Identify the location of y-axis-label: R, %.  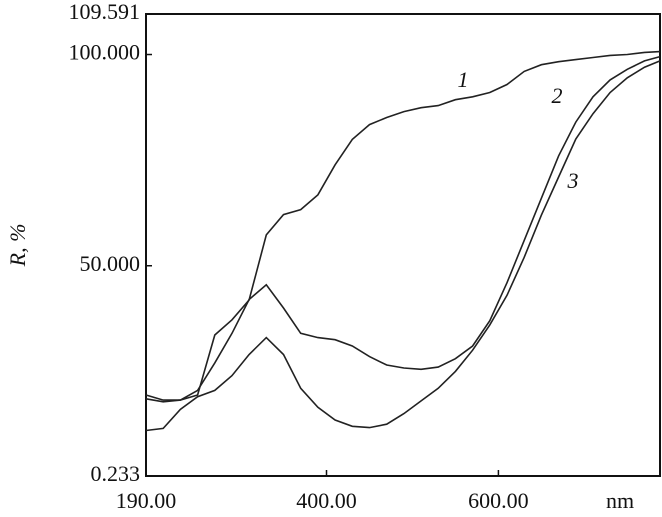
(17, 246).